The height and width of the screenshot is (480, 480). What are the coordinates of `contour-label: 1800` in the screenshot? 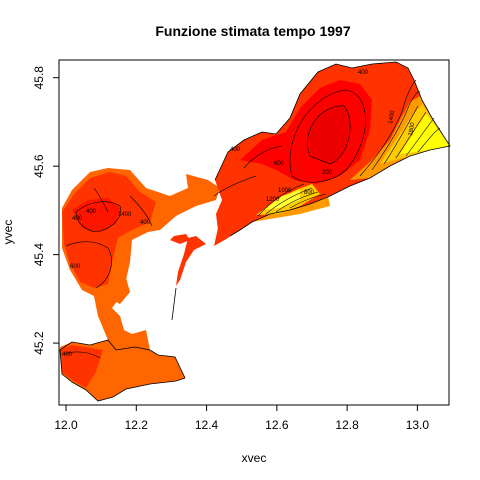 It's located at (412, 129).